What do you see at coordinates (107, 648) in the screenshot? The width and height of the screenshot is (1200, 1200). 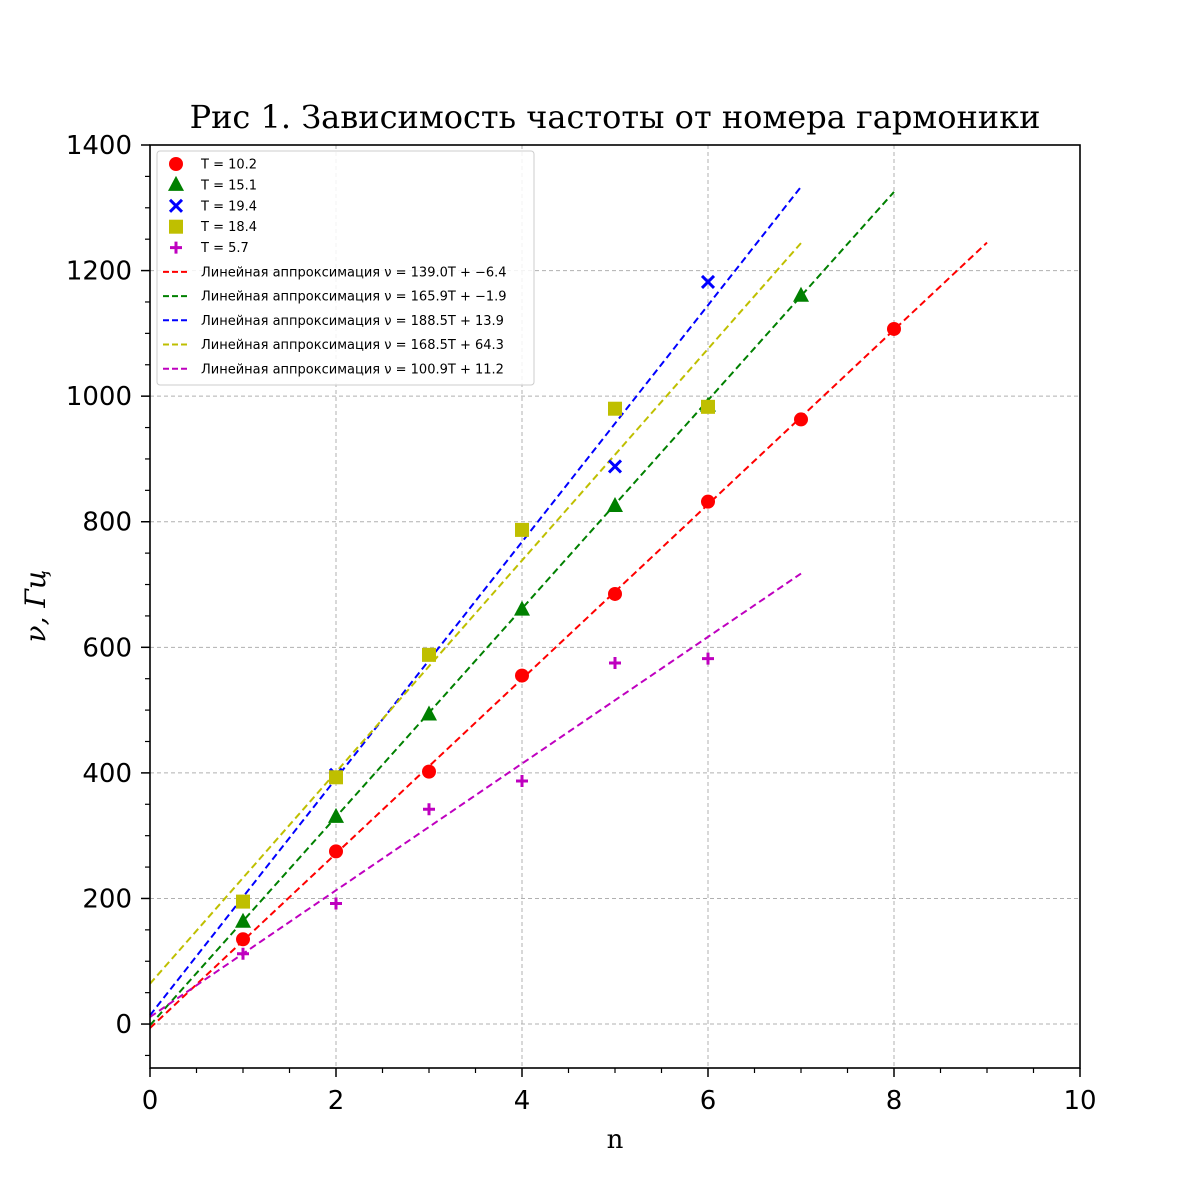 I see `y-tick-label: 600` at bounding box center [107, 648].